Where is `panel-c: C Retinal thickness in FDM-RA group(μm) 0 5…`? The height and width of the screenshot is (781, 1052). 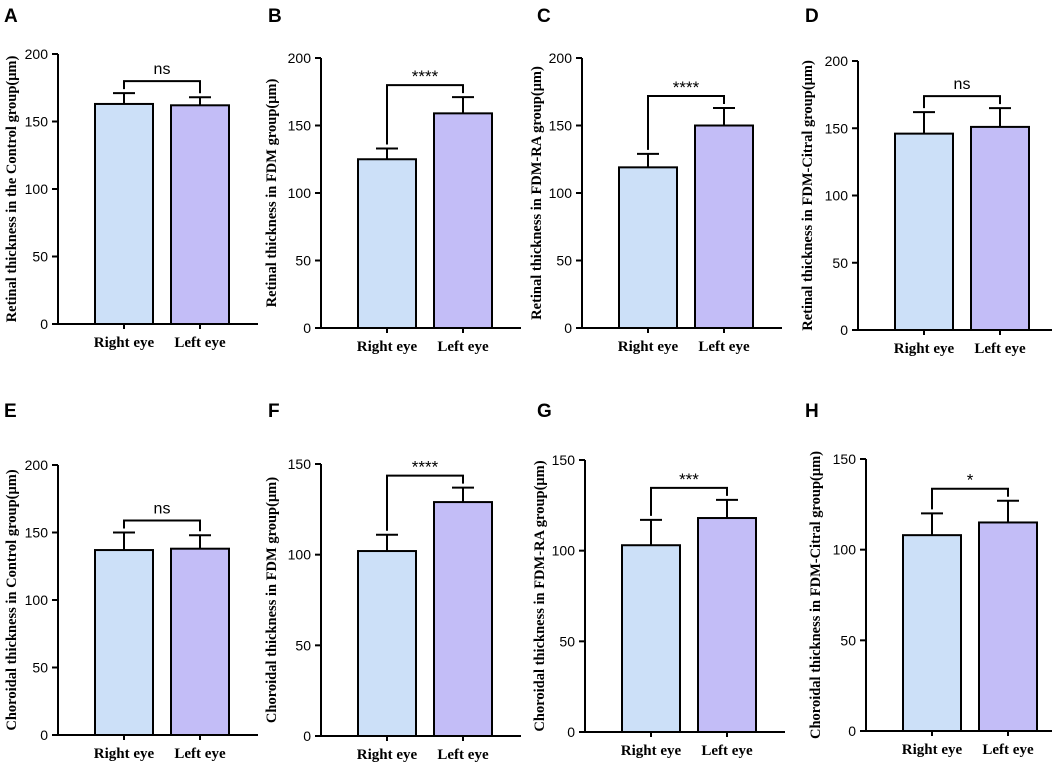 panel-c: C Retinal thickness in FDM-RA group(μm) 0 5… is located at coordinates (655, 180).